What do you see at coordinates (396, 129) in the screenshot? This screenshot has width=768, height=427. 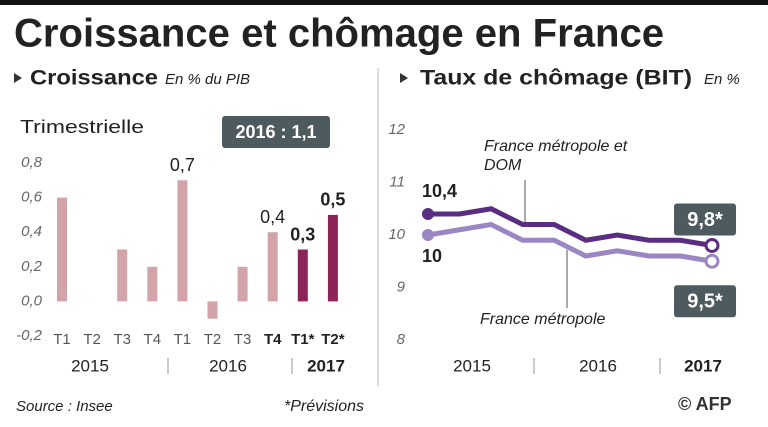 I see `y-tick-label: 12` at bounding box center [396, 129].